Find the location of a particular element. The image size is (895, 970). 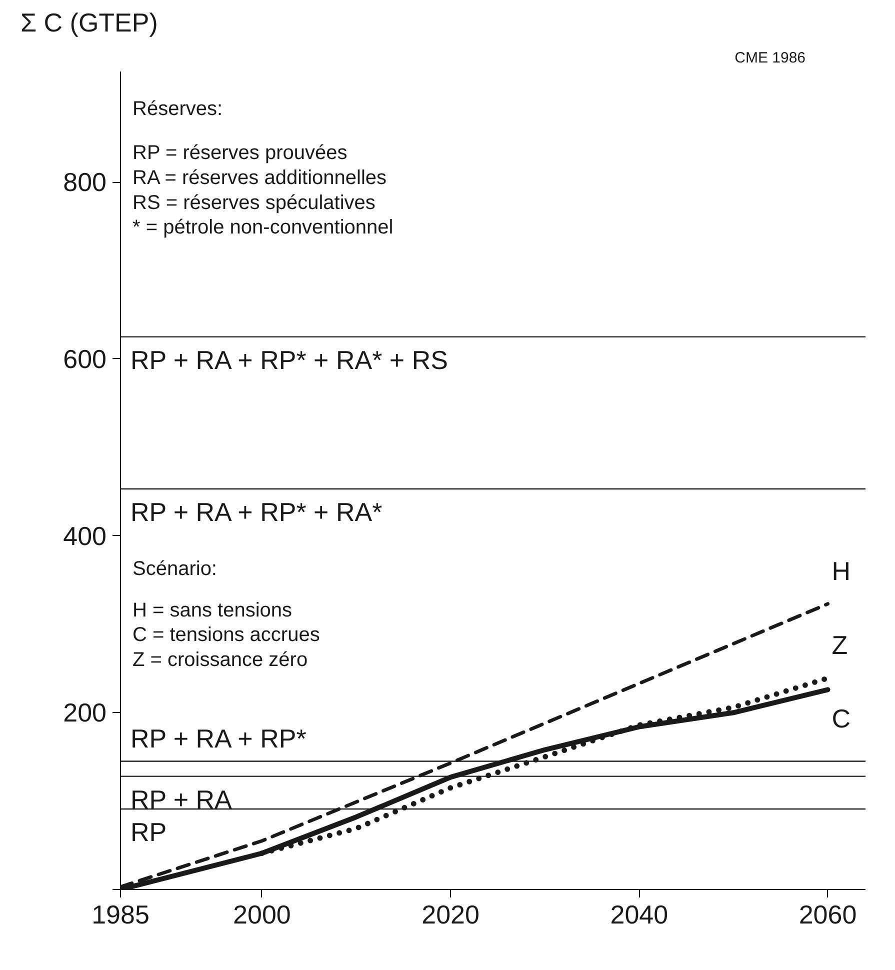

x-tick-label: 1985 is located at coordinates (121, 915).